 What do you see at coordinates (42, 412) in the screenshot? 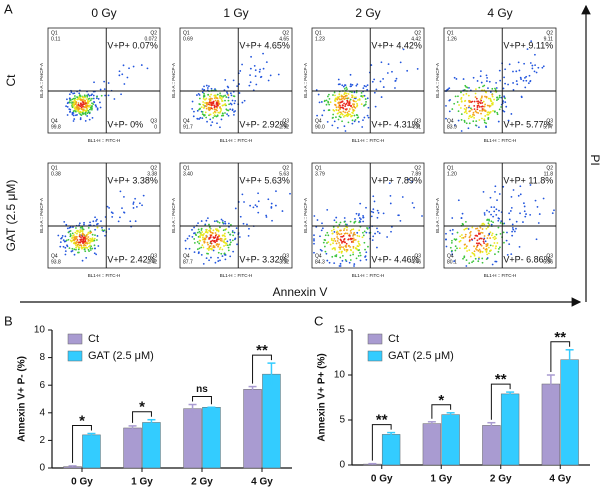
I see `y-tick-label: 4` at bounding box center [42, 412].